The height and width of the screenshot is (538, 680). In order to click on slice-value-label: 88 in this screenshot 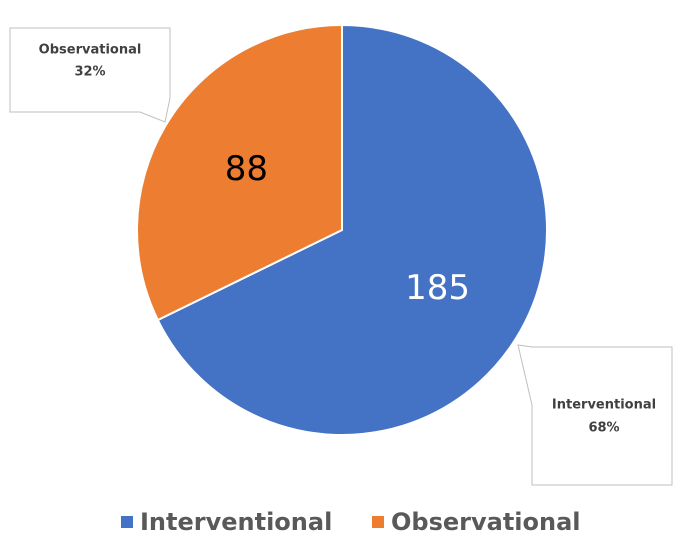, I will do `click(246, 169)`.